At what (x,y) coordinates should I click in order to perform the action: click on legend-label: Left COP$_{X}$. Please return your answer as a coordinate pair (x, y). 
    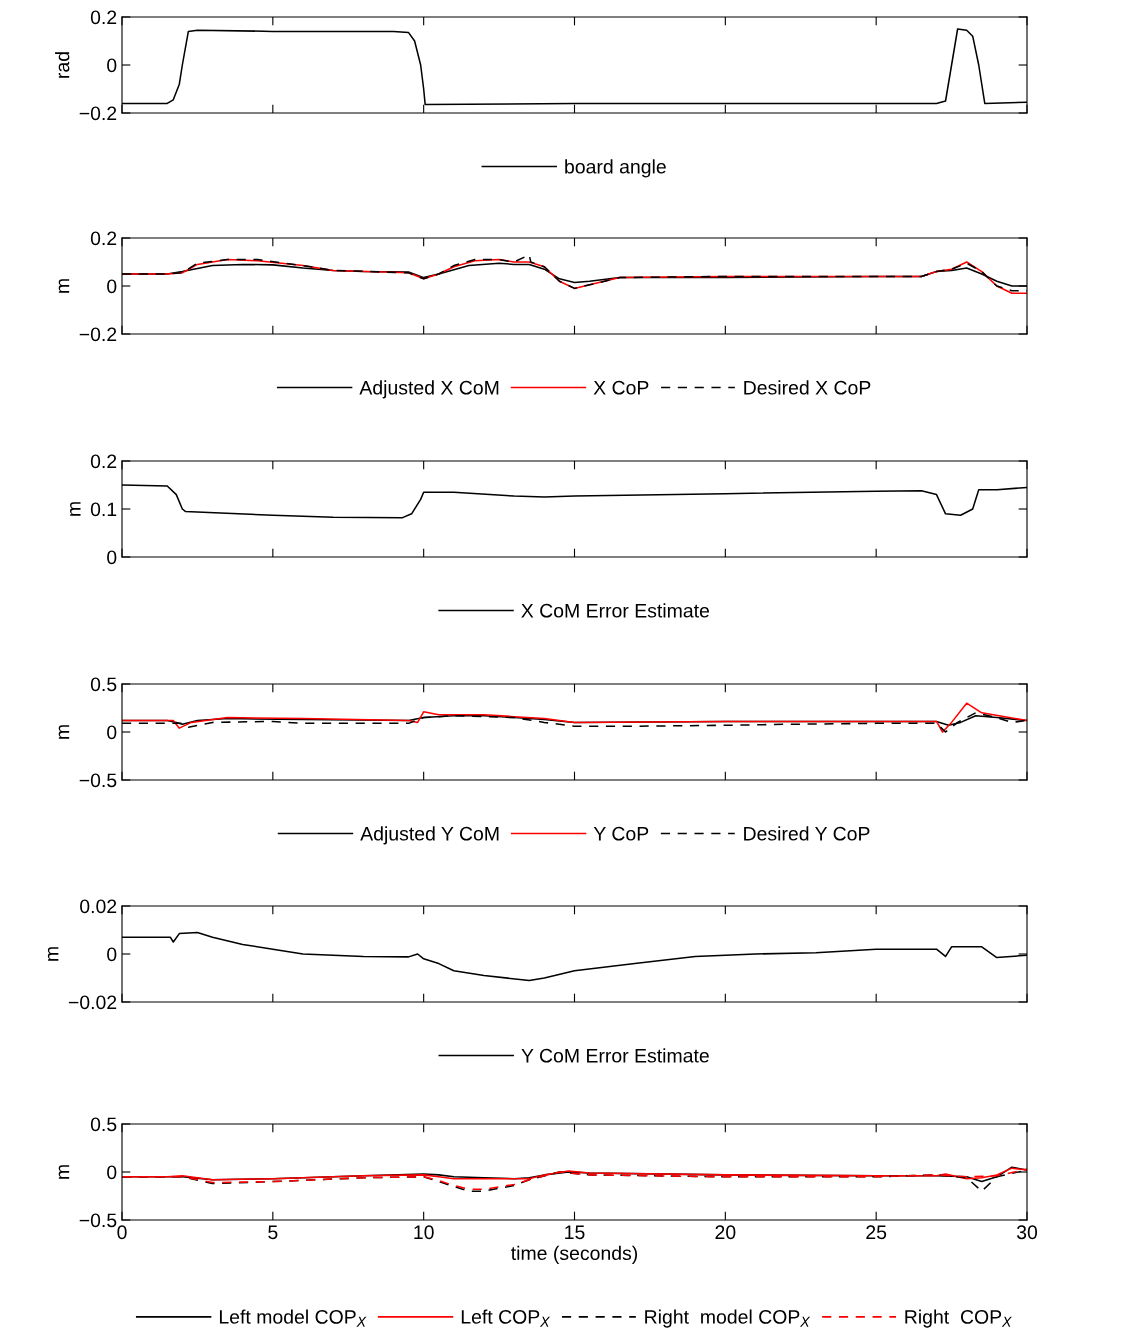
    Looking at the image, I should click on (505, 1318).